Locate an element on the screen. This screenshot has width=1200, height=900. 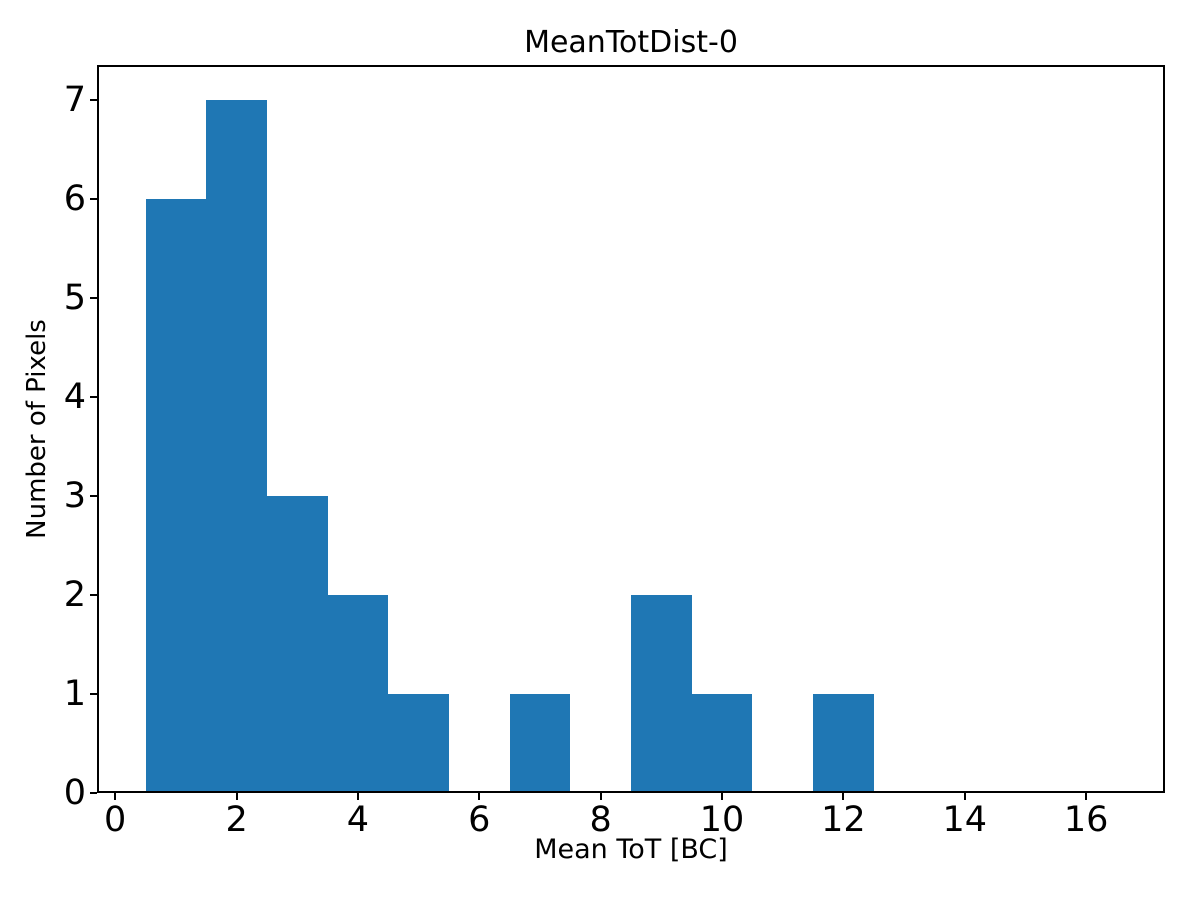
x-tick-label: 16 is located at coordinates (1086, 820).